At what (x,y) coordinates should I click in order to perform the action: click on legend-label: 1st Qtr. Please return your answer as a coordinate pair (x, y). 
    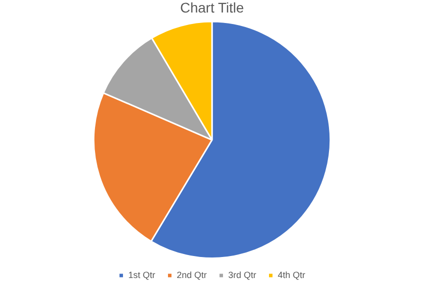
    Looking at the image, I should click on (142, 275).